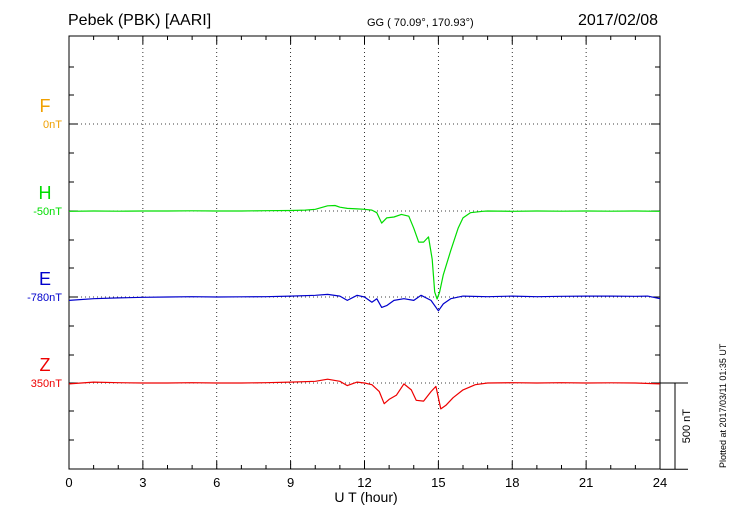 This screenshot has width=730, height=520. I want to click on x-axis-label: U T (hour), so click(365, 497).